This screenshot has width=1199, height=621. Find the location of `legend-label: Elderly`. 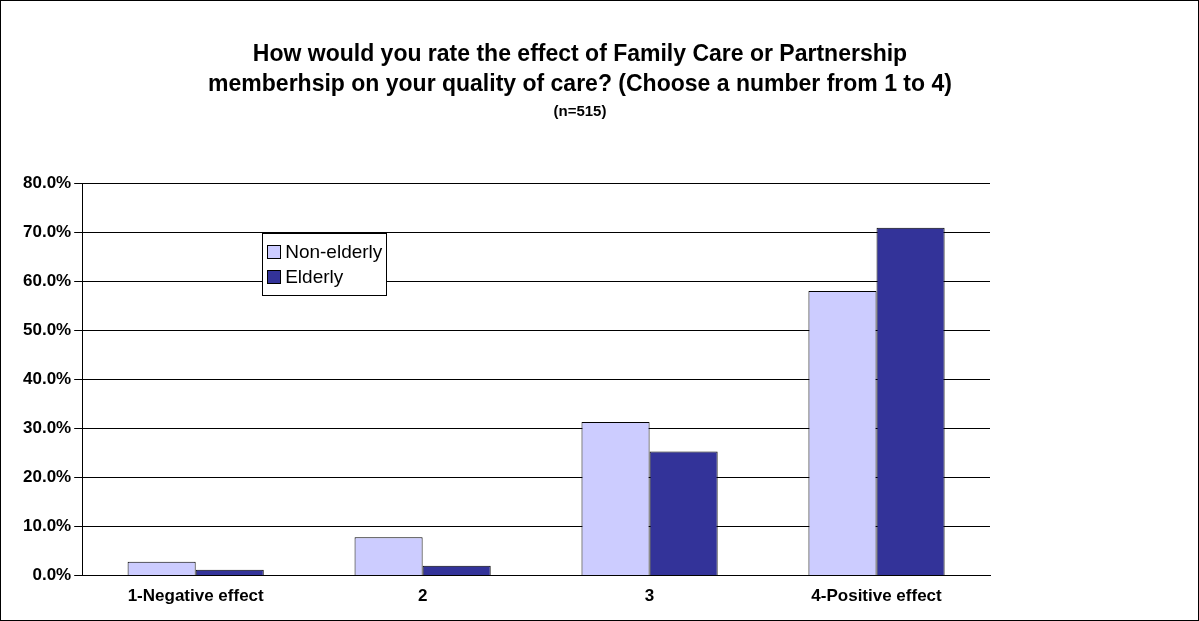

legend-label: Elderly is located at coordinates (314, 277).